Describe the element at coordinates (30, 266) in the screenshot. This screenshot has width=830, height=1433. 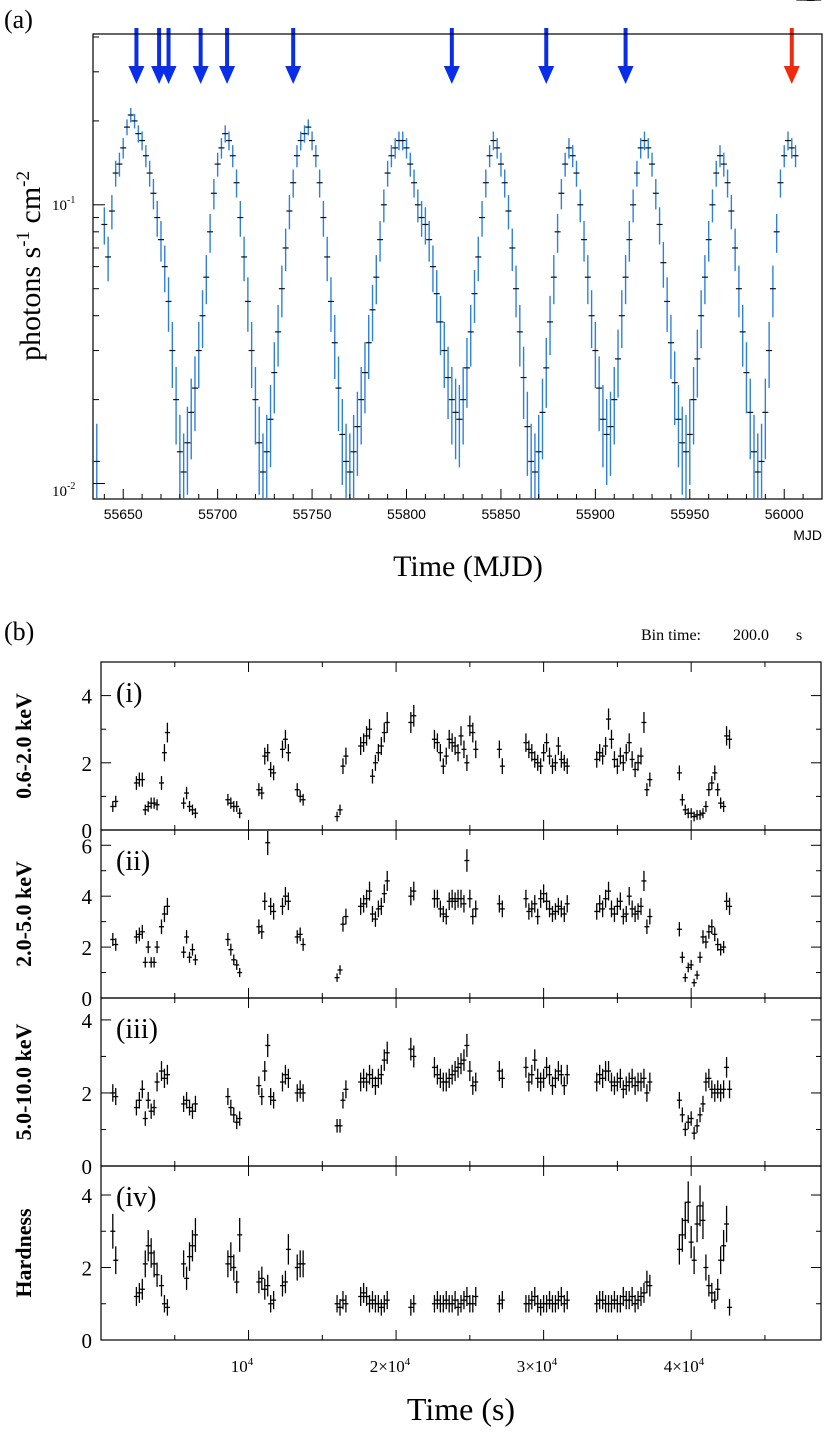
I see `panel-a-y-axis-title: photons s-1 cm-2` at that location.